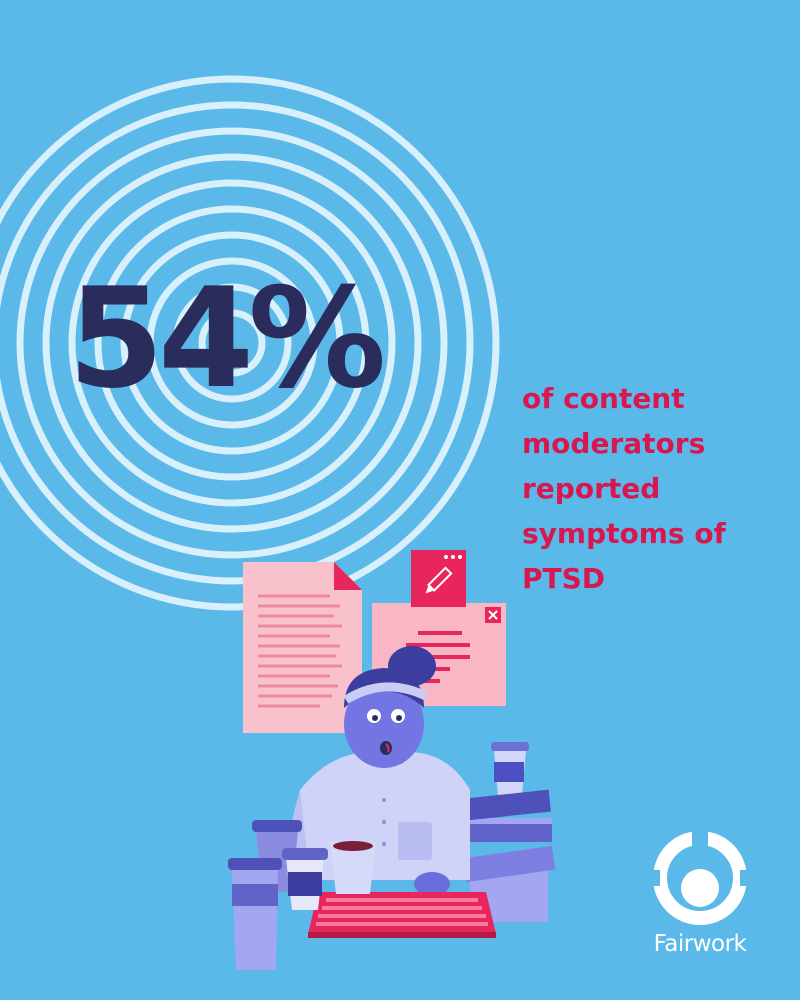  What do you see at coordinates (614, 443) in the screenshot?
I see `caption-line: moderators` at bounding box center [614, 443].